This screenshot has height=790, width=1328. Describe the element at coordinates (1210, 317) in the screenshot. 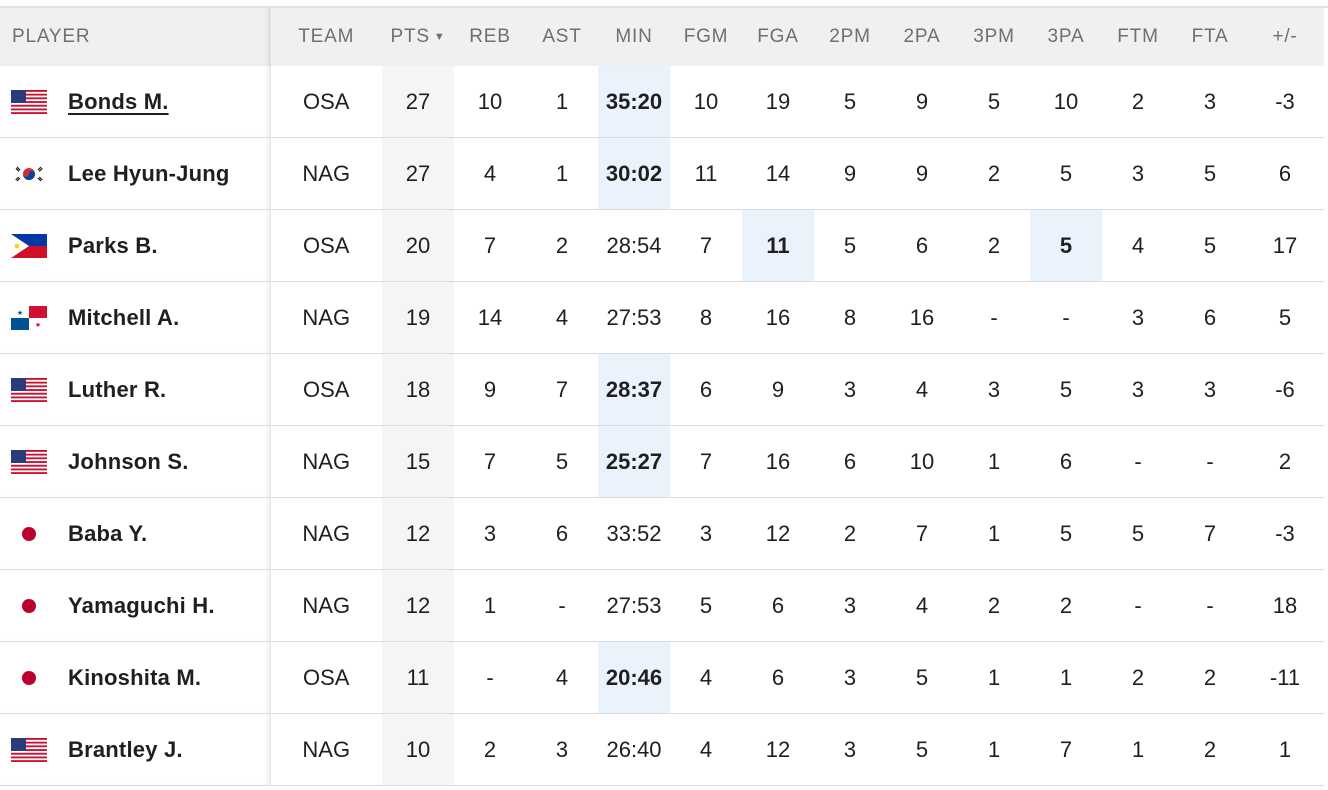

I see `stat-cell-fta: 6` at that location.